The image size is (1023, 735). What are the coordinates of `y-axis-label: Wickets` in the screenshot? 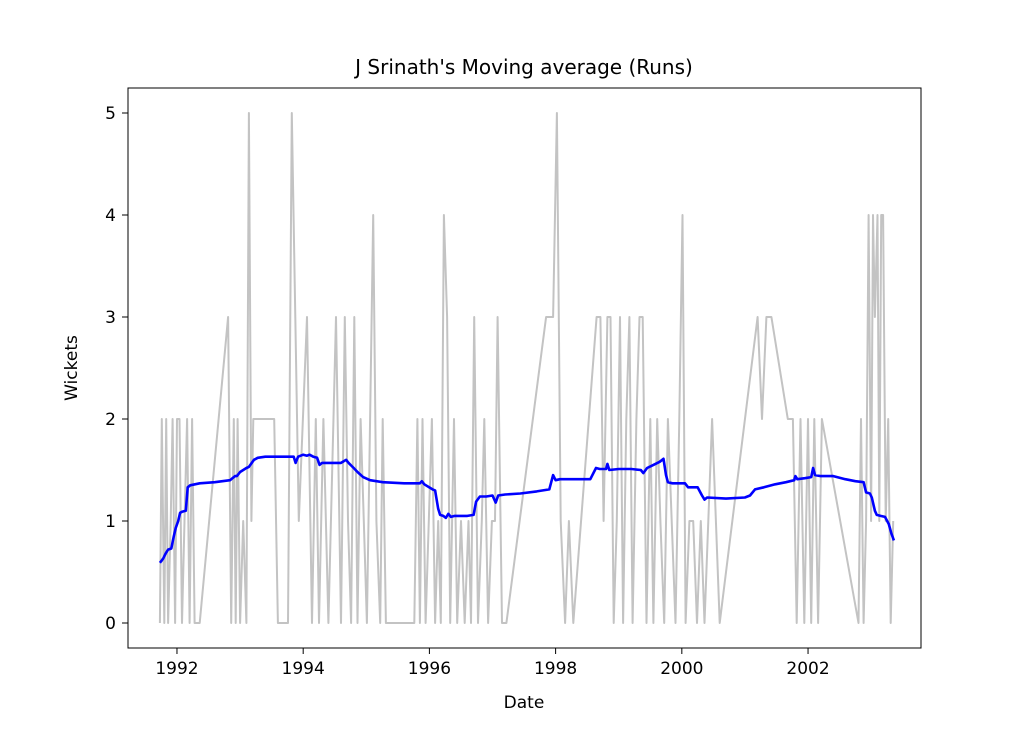 It's located at (72, 368).